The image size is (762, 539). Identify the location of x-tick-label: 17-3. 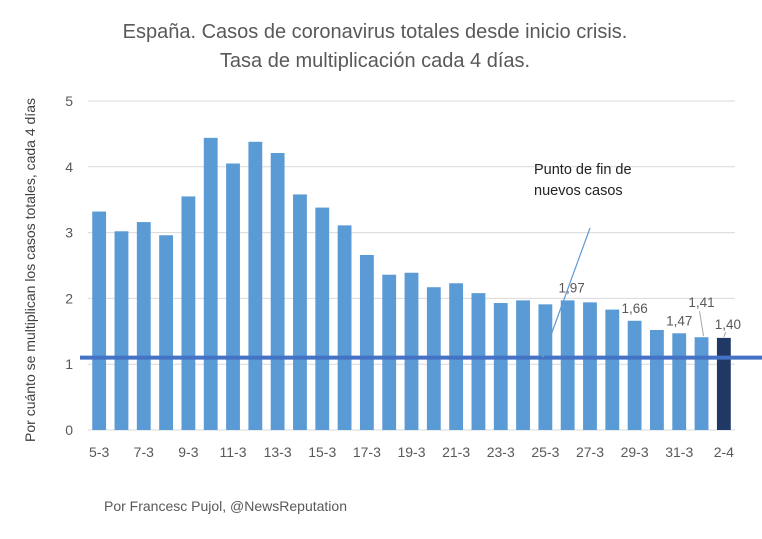
(367, 452).